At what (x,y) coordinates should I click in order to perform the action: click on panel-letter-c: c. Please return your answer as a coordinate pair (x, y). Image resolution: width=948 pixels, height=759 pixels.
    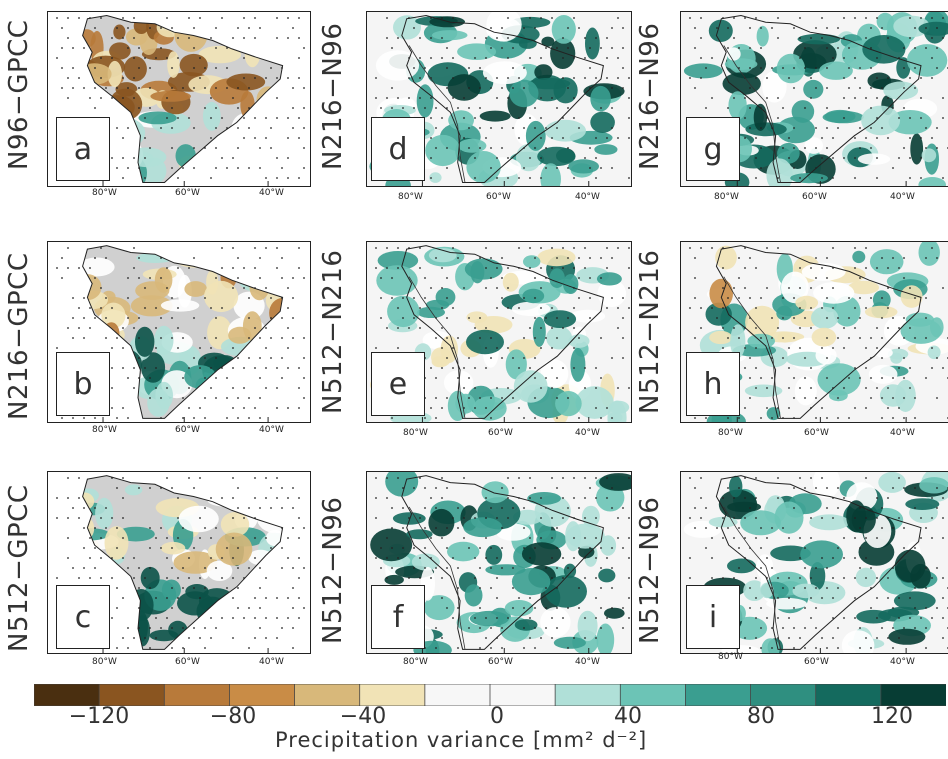
    Looking at the image, I should click on (83, 617).